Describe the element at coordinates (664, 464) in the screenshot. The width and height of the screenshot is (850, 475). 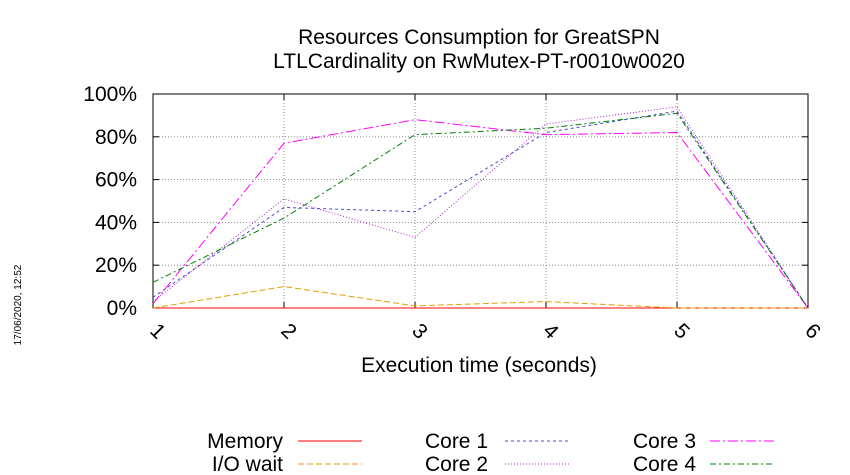
I see `legend-label-core-4: Core 4` at that location.